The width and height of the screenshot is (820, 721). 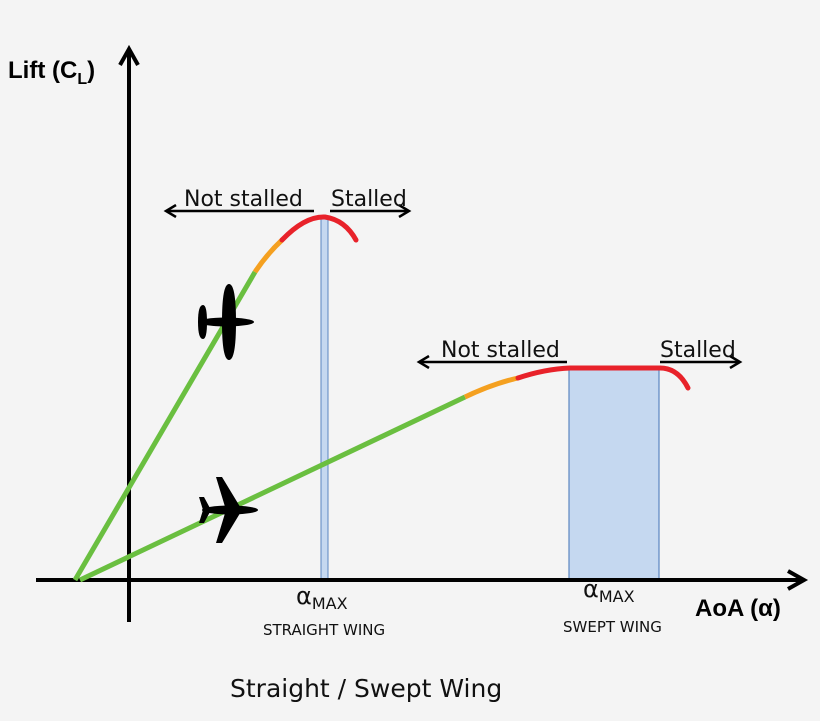 I want to click on straight-wing-caption: STRAIGHT WING, so click(x=324, y=630).